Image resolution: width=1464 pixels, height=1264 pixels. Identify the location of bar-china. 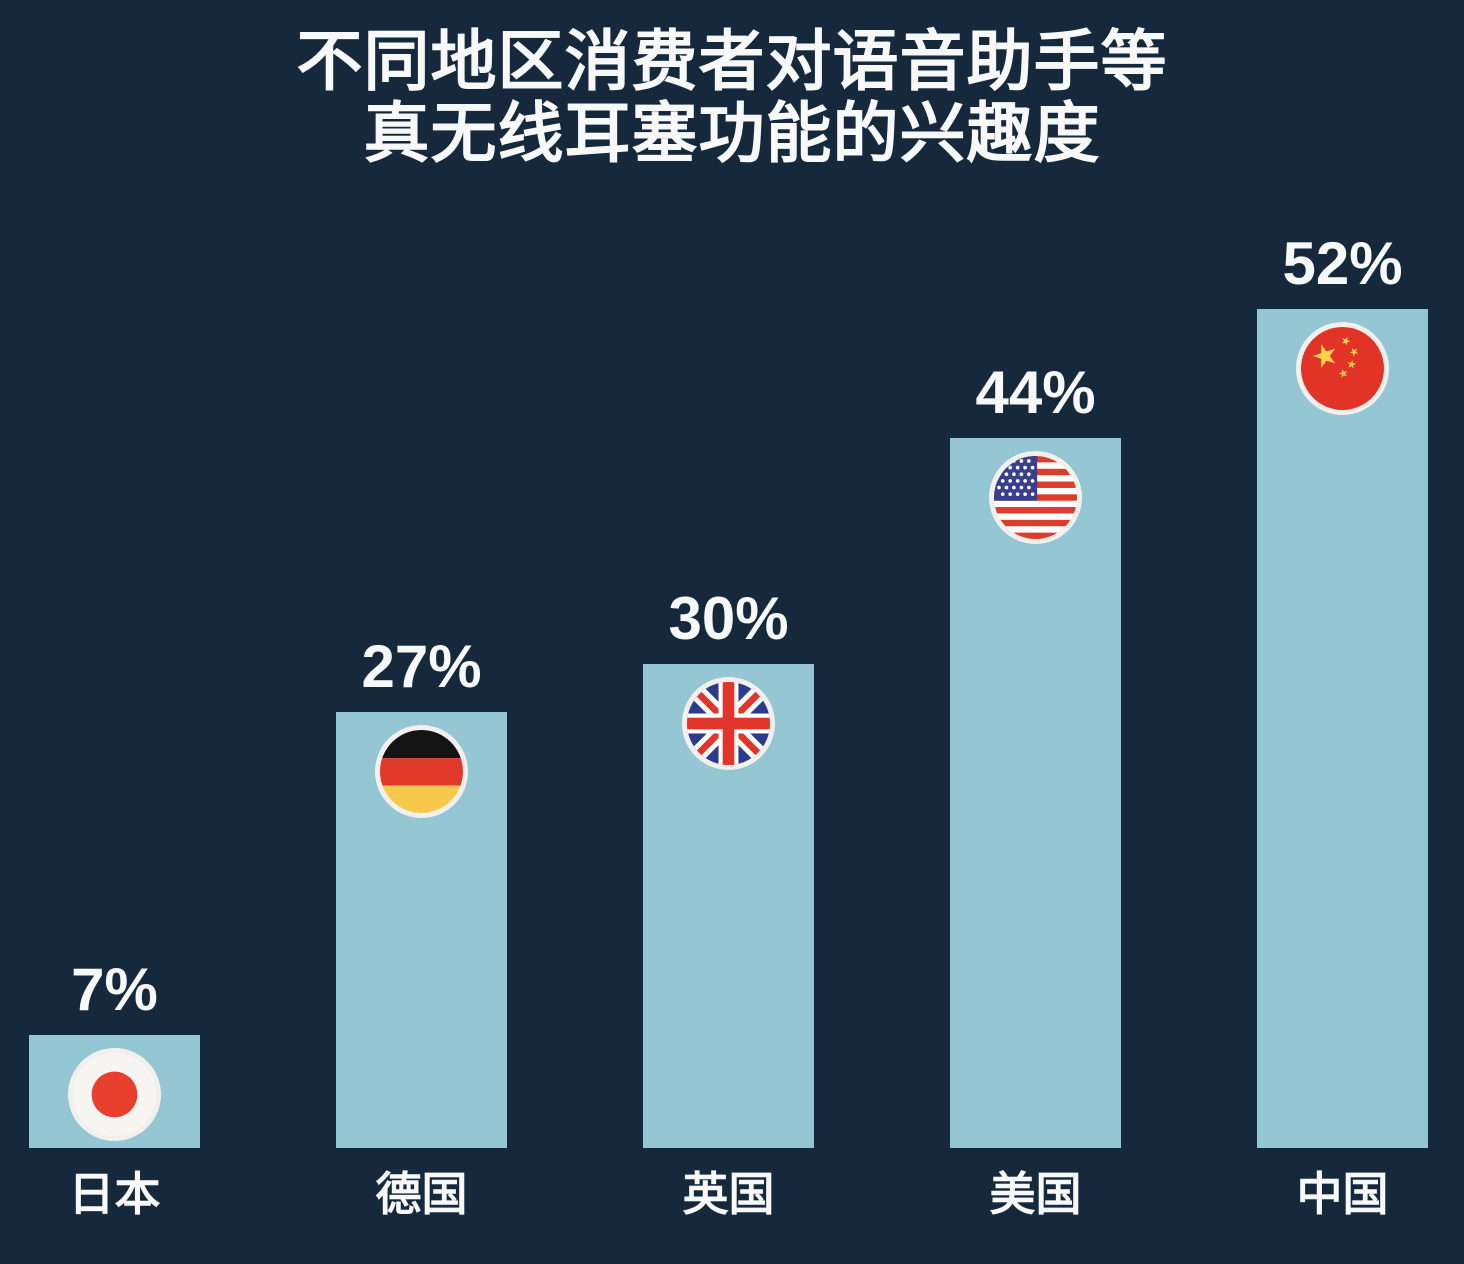
(1342, 728).